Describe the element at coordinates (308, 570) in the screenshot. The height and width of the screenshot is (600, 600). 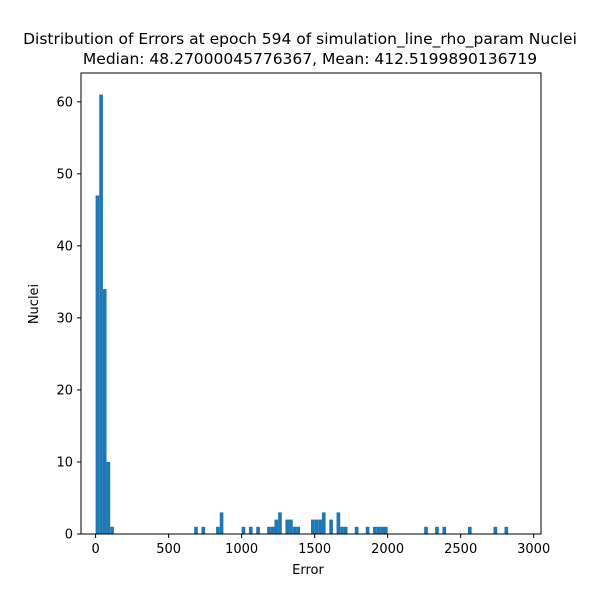
I see `x-axis-label: Error` at that location.